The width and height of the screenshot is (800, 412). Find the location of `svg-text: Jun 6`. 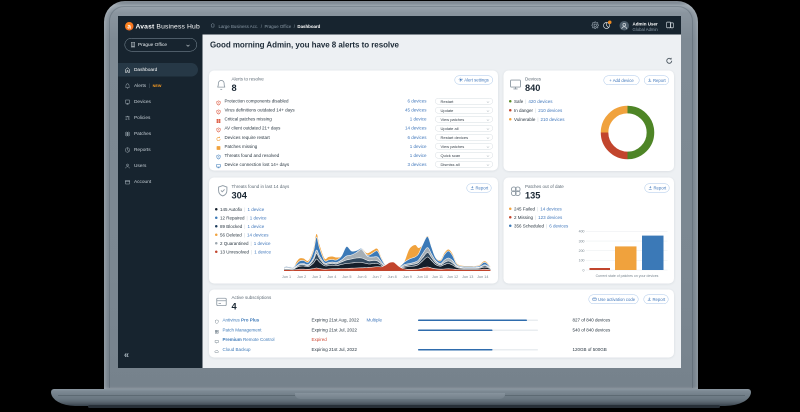

svg-text: Jun 6 is located at coordinates (361, 277).